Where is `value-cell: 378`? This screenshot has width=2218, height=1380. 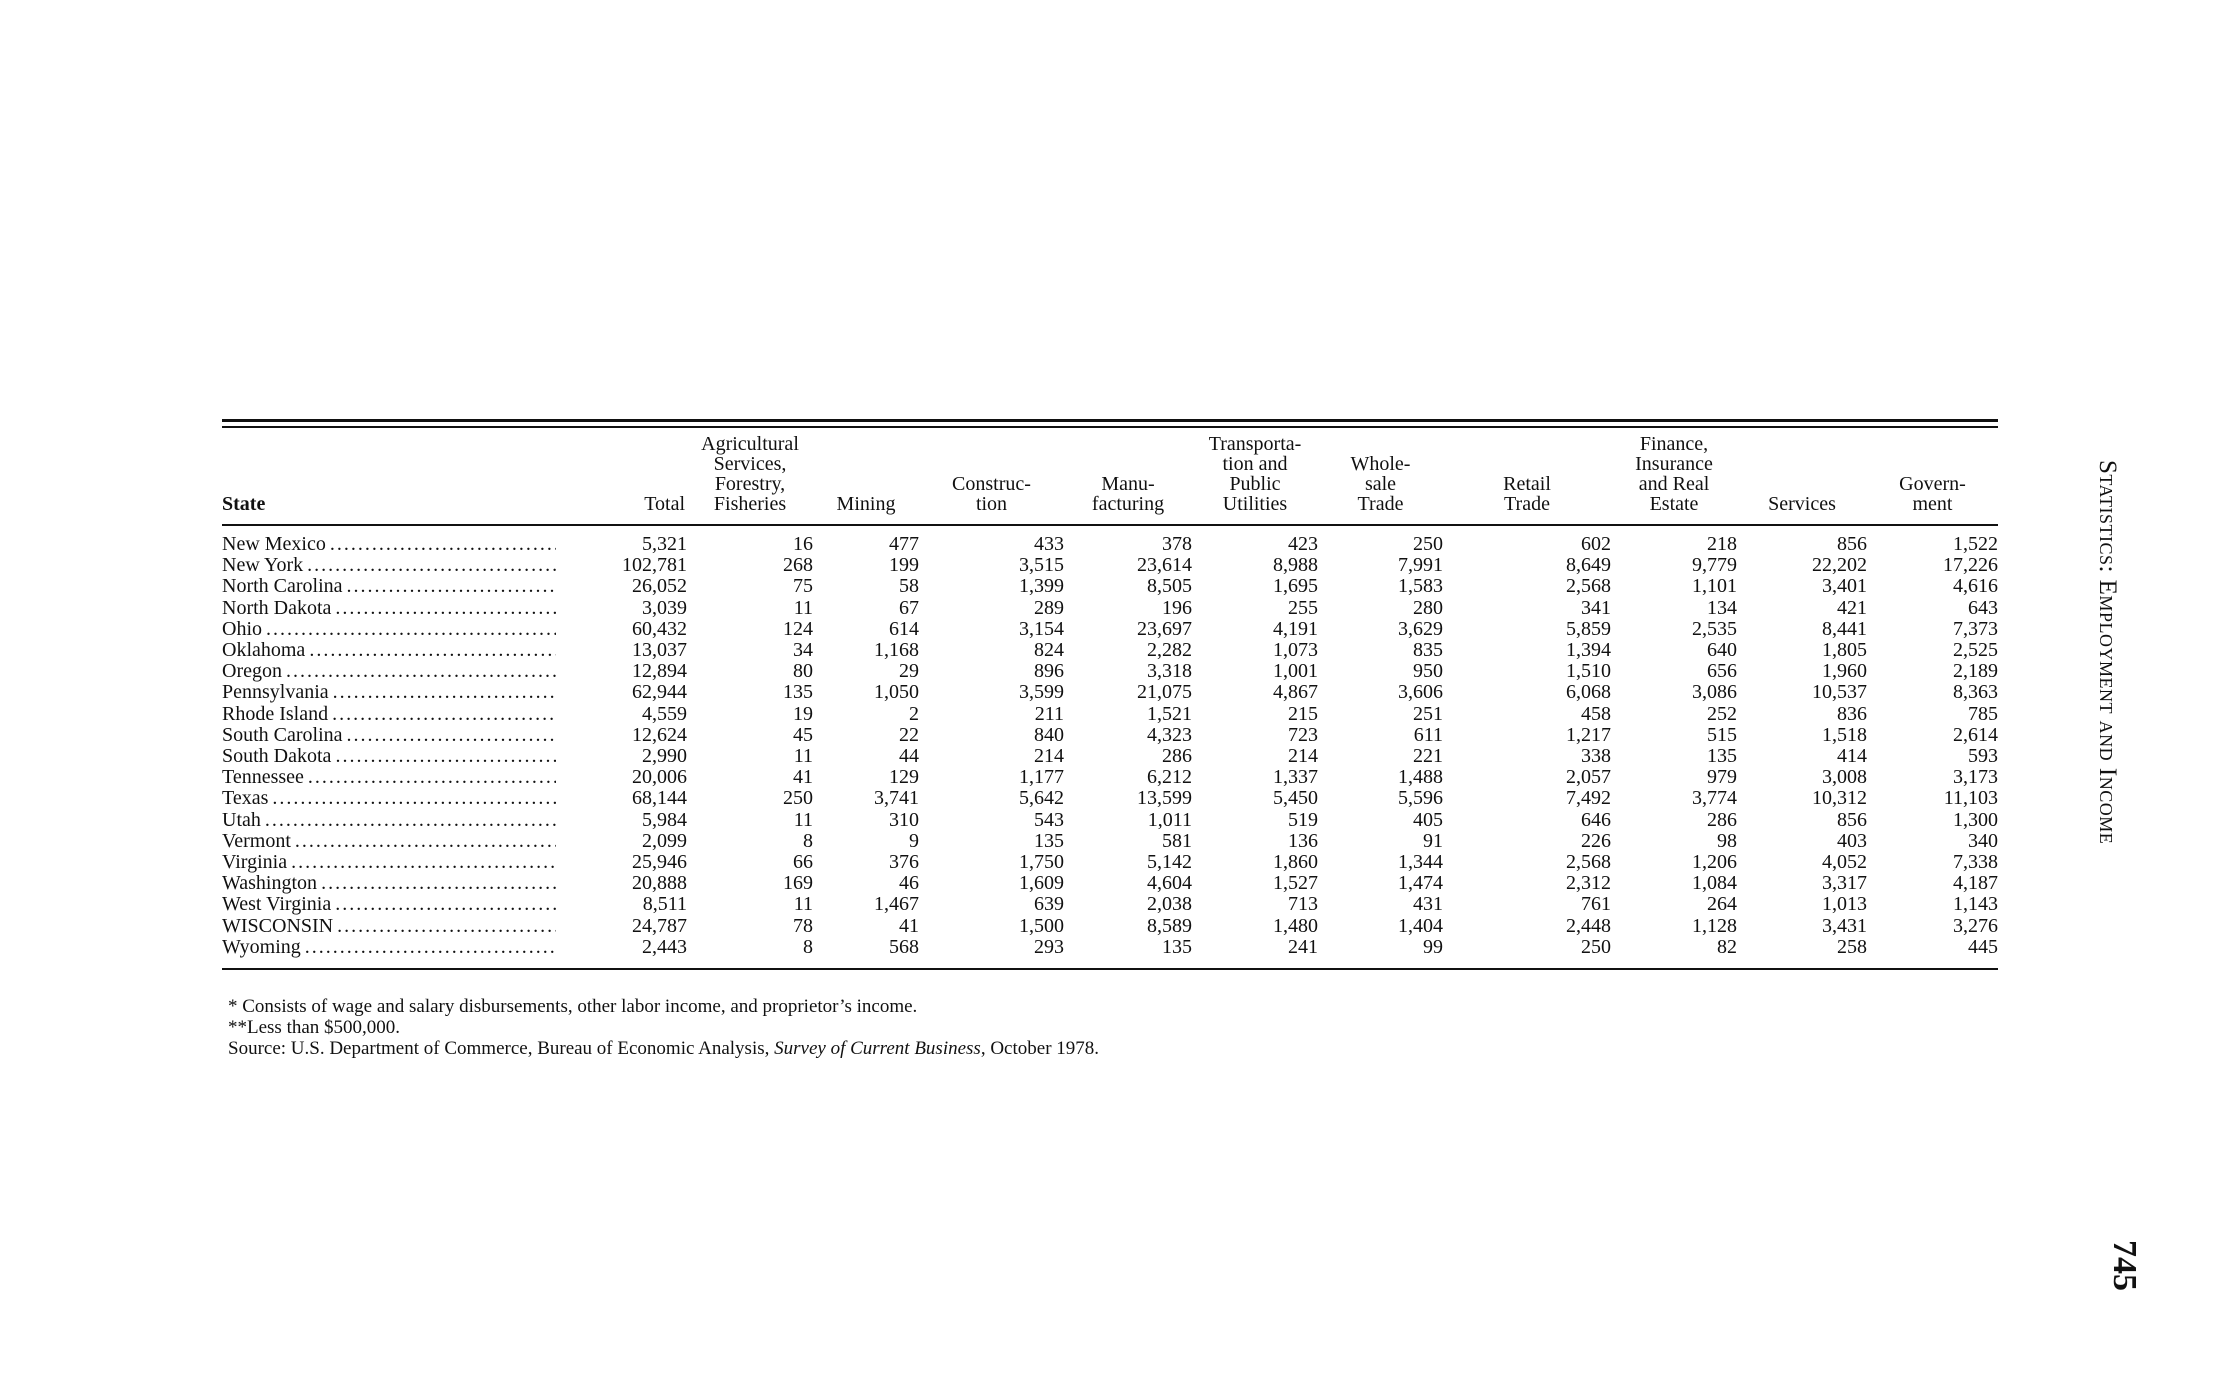 value-cell: 378 is located at coordinates (1177, 544).